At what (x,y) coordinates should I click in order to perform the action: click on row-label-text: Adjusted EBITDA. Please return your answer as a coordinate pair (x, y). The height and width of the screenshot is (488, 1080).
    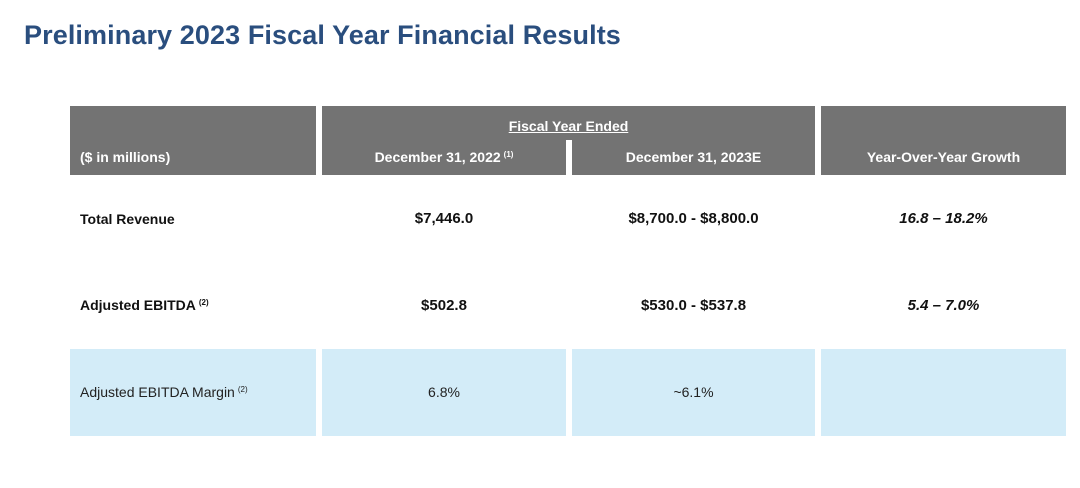
    Looking at the image, I should click on (138, 305).